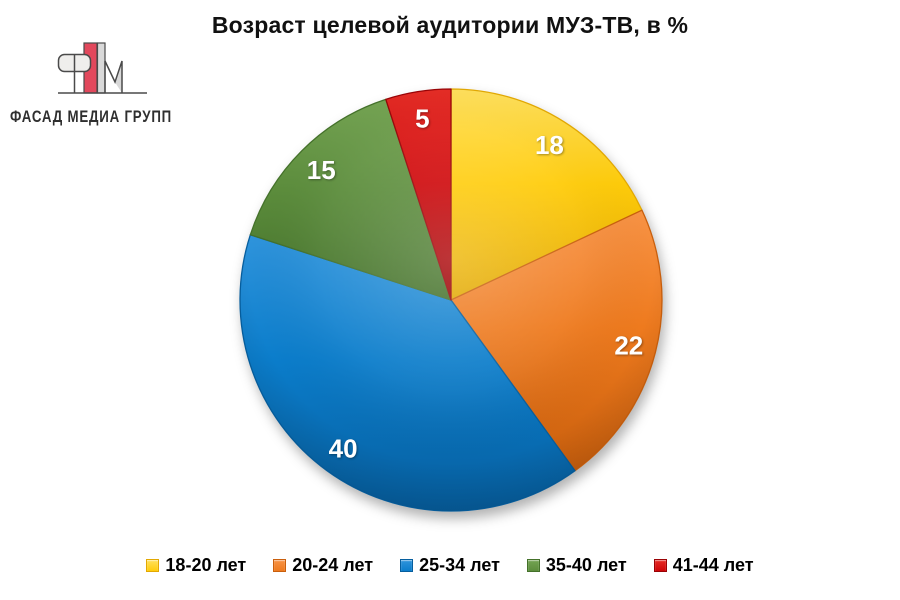  I want to click on pie-data-label-0: 18, so click(549, 145).